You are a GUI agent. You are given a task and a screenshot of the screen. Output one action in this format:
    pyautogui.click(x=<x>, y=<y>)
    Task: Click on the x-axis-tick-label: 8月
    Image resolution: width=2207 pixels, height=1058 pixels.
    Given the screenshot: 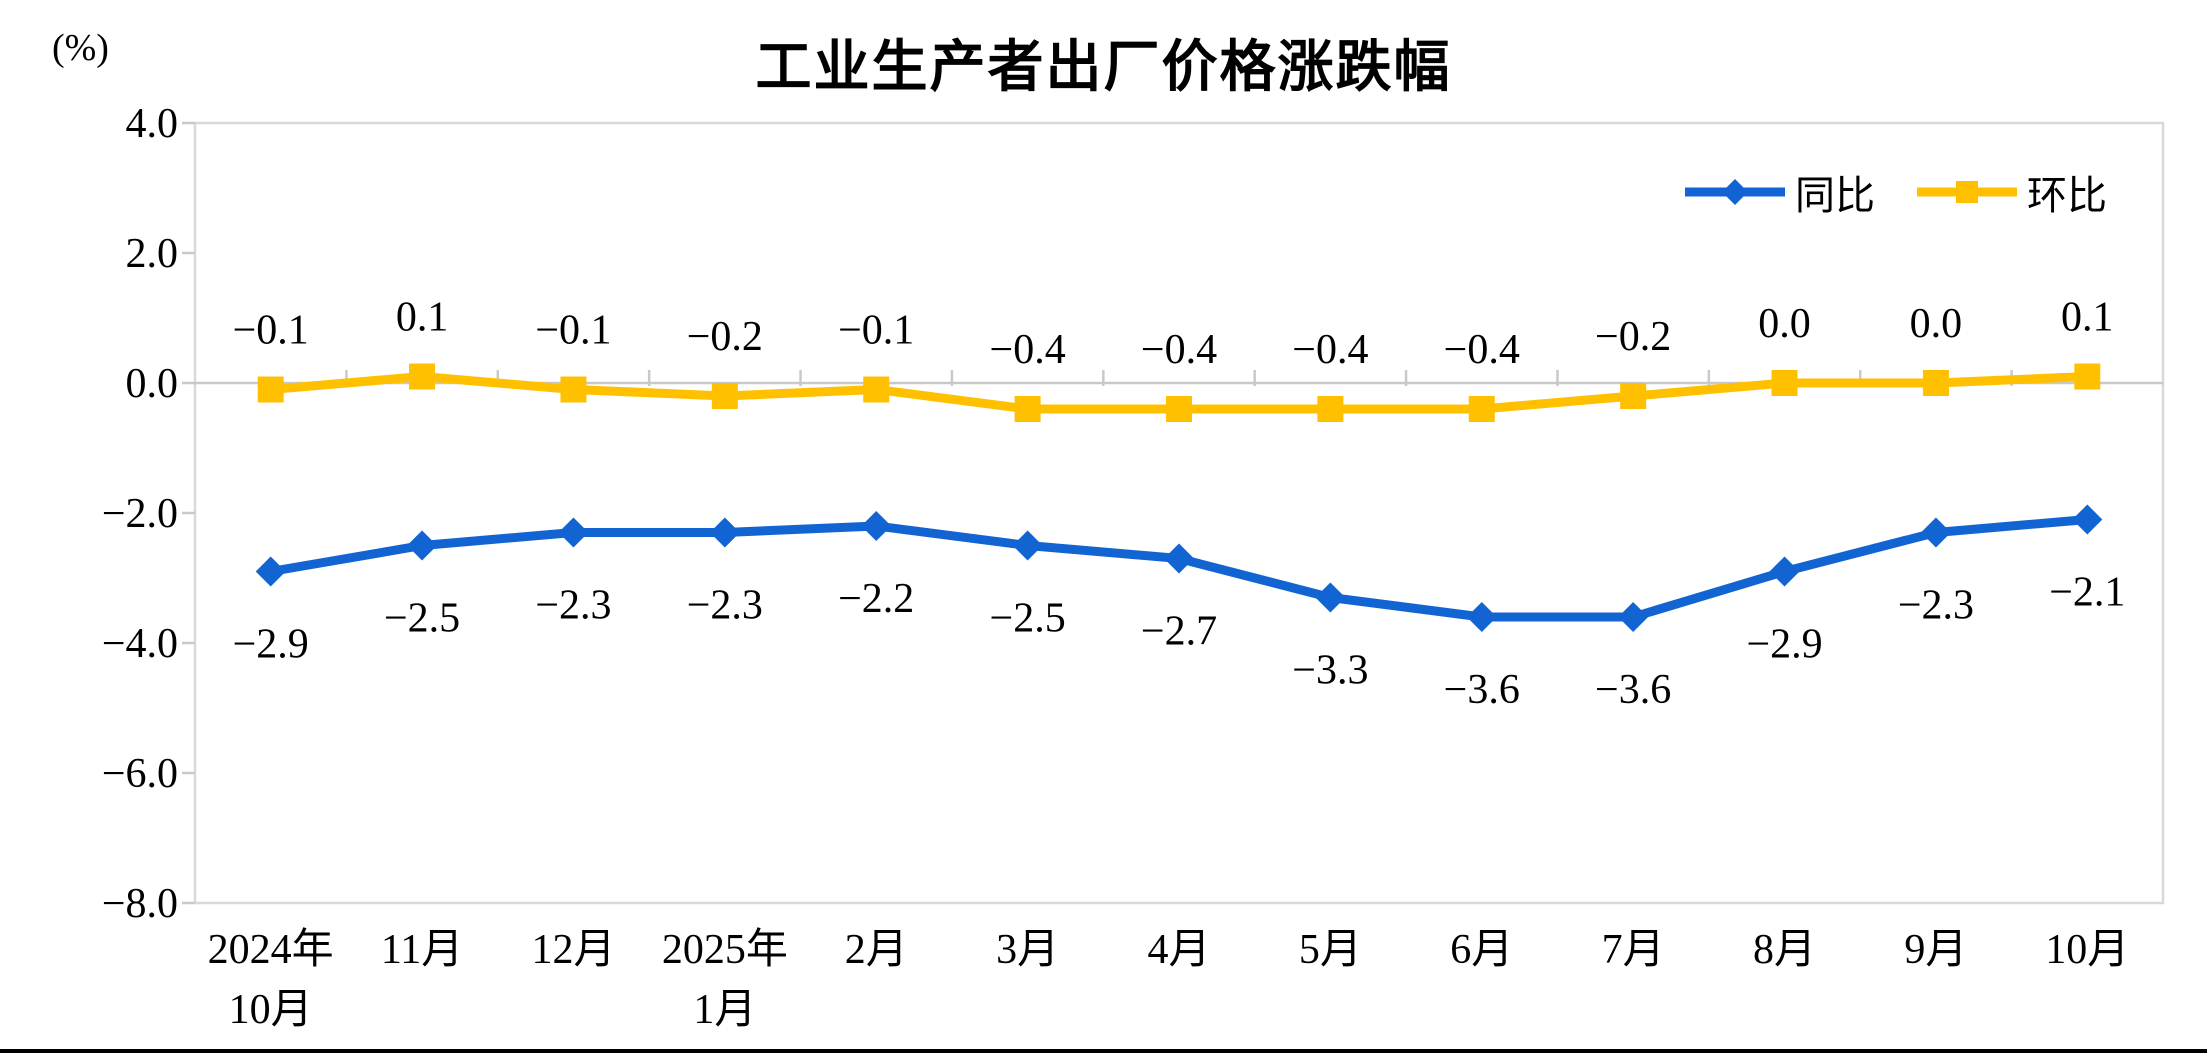 What is the action you would take?
    pyautogui.click(x=1784, y=950)
    